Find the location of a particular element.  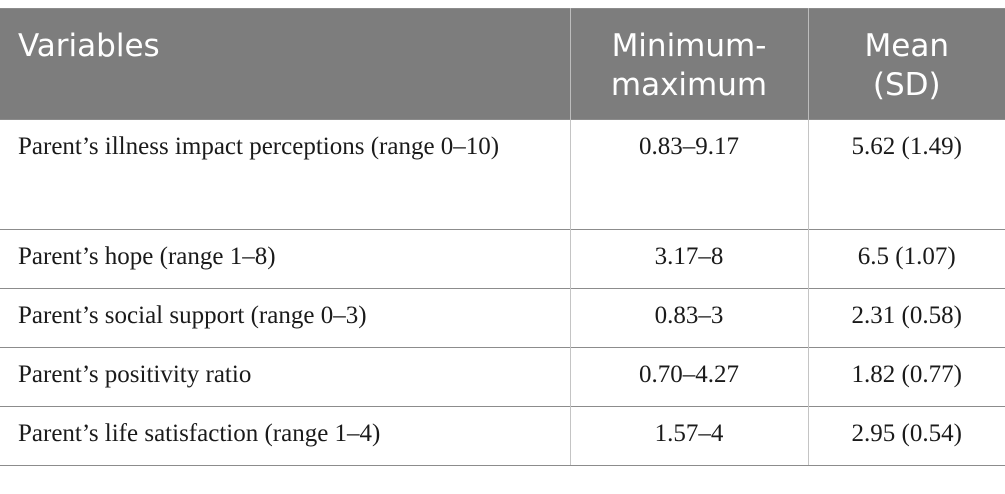

cell-mean-sd: 2.95 (0.54) is located at coordinates (906, 436).